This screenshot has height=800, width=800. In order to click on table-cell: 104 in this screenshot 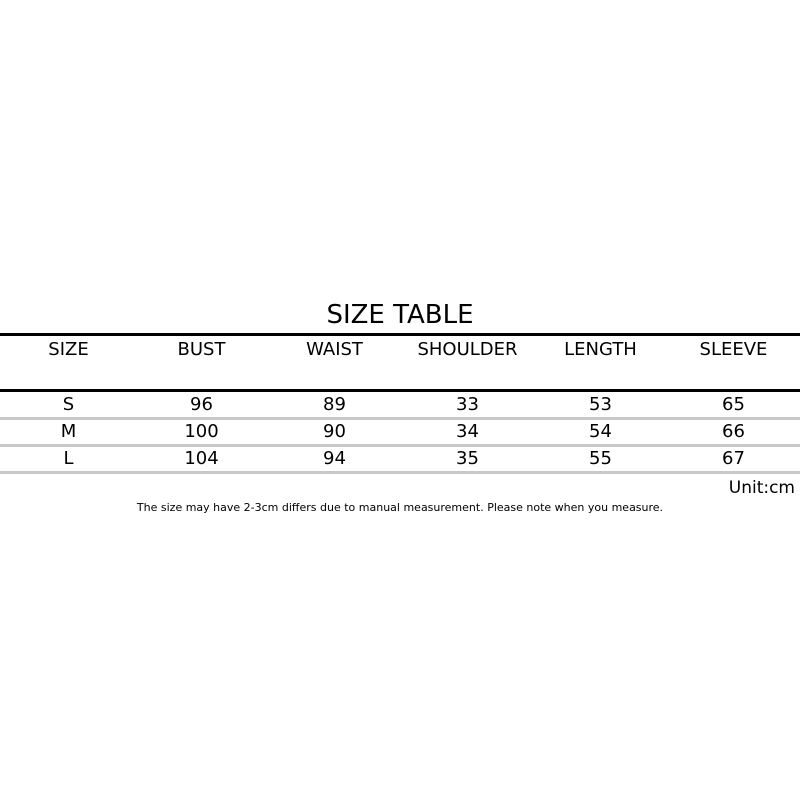, I will do `click(201, 458)`.